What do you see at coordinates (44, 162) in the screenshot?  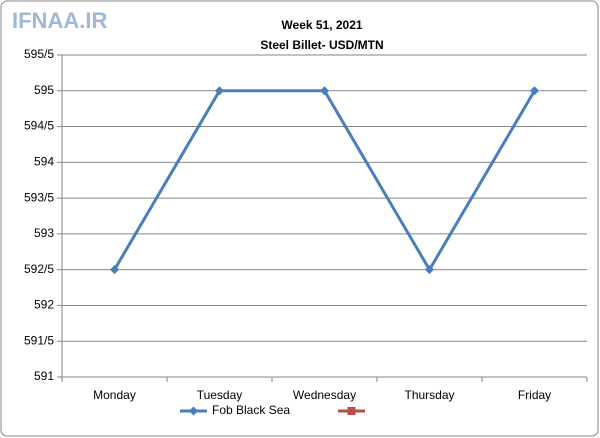 I see `y-tick-label: 594` at bounding box center [44, 162].